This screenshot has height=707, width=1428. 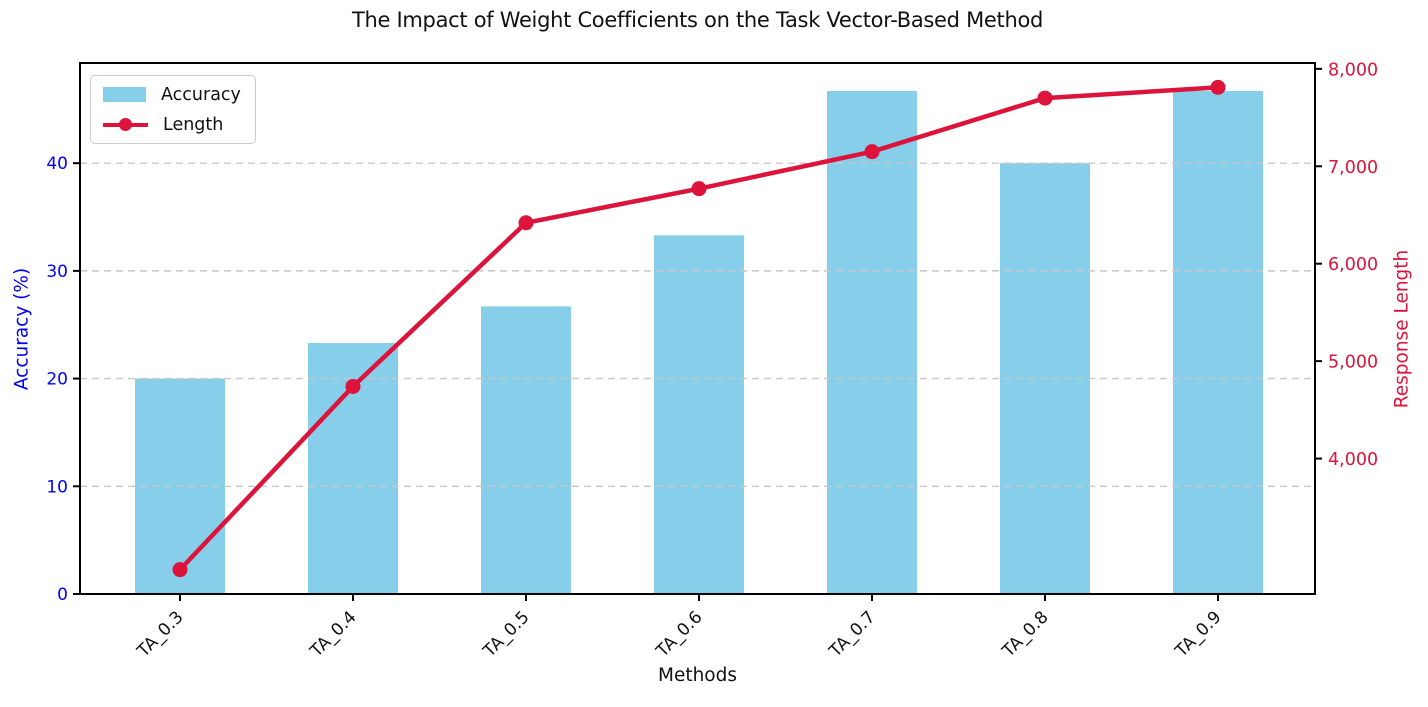 What do you see at coordinates (57, 164) in the screenshot?
I see `ytick-label-left-40: 40` at bounding box center [57, 164].